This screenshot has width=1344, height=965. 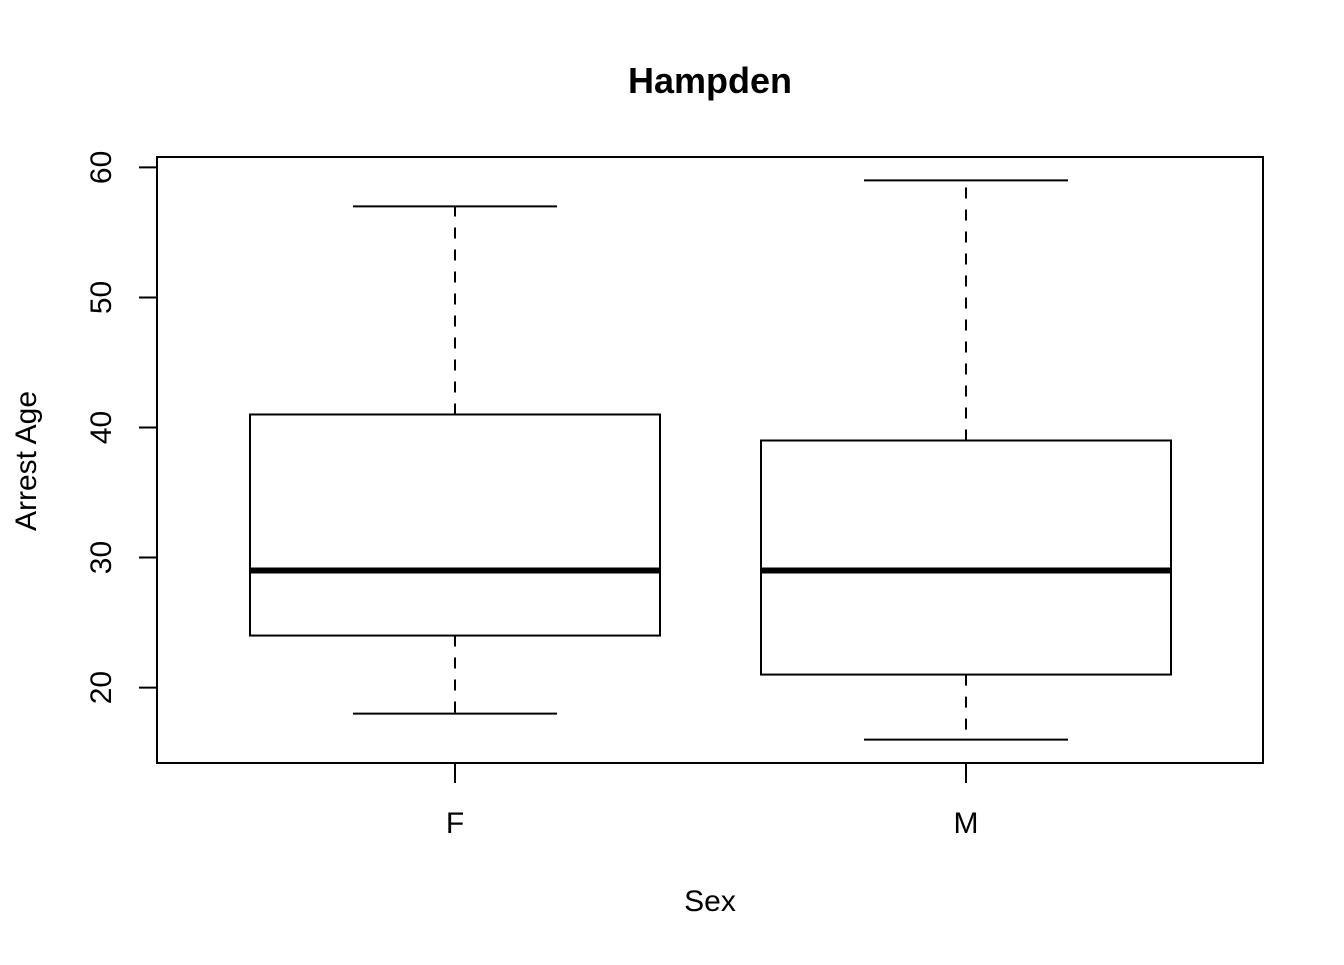 I want to click on y-axis: 20 30 40 50 60, so click(x=121, y=427).